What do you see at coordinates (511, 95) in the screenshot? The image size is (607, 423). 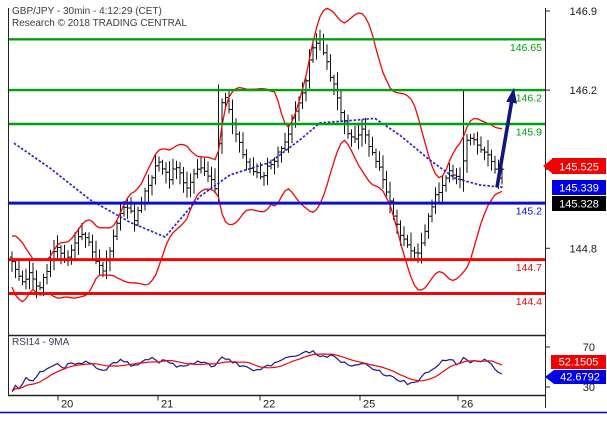 I see `arrow-head` at bounding box center [511, 95].